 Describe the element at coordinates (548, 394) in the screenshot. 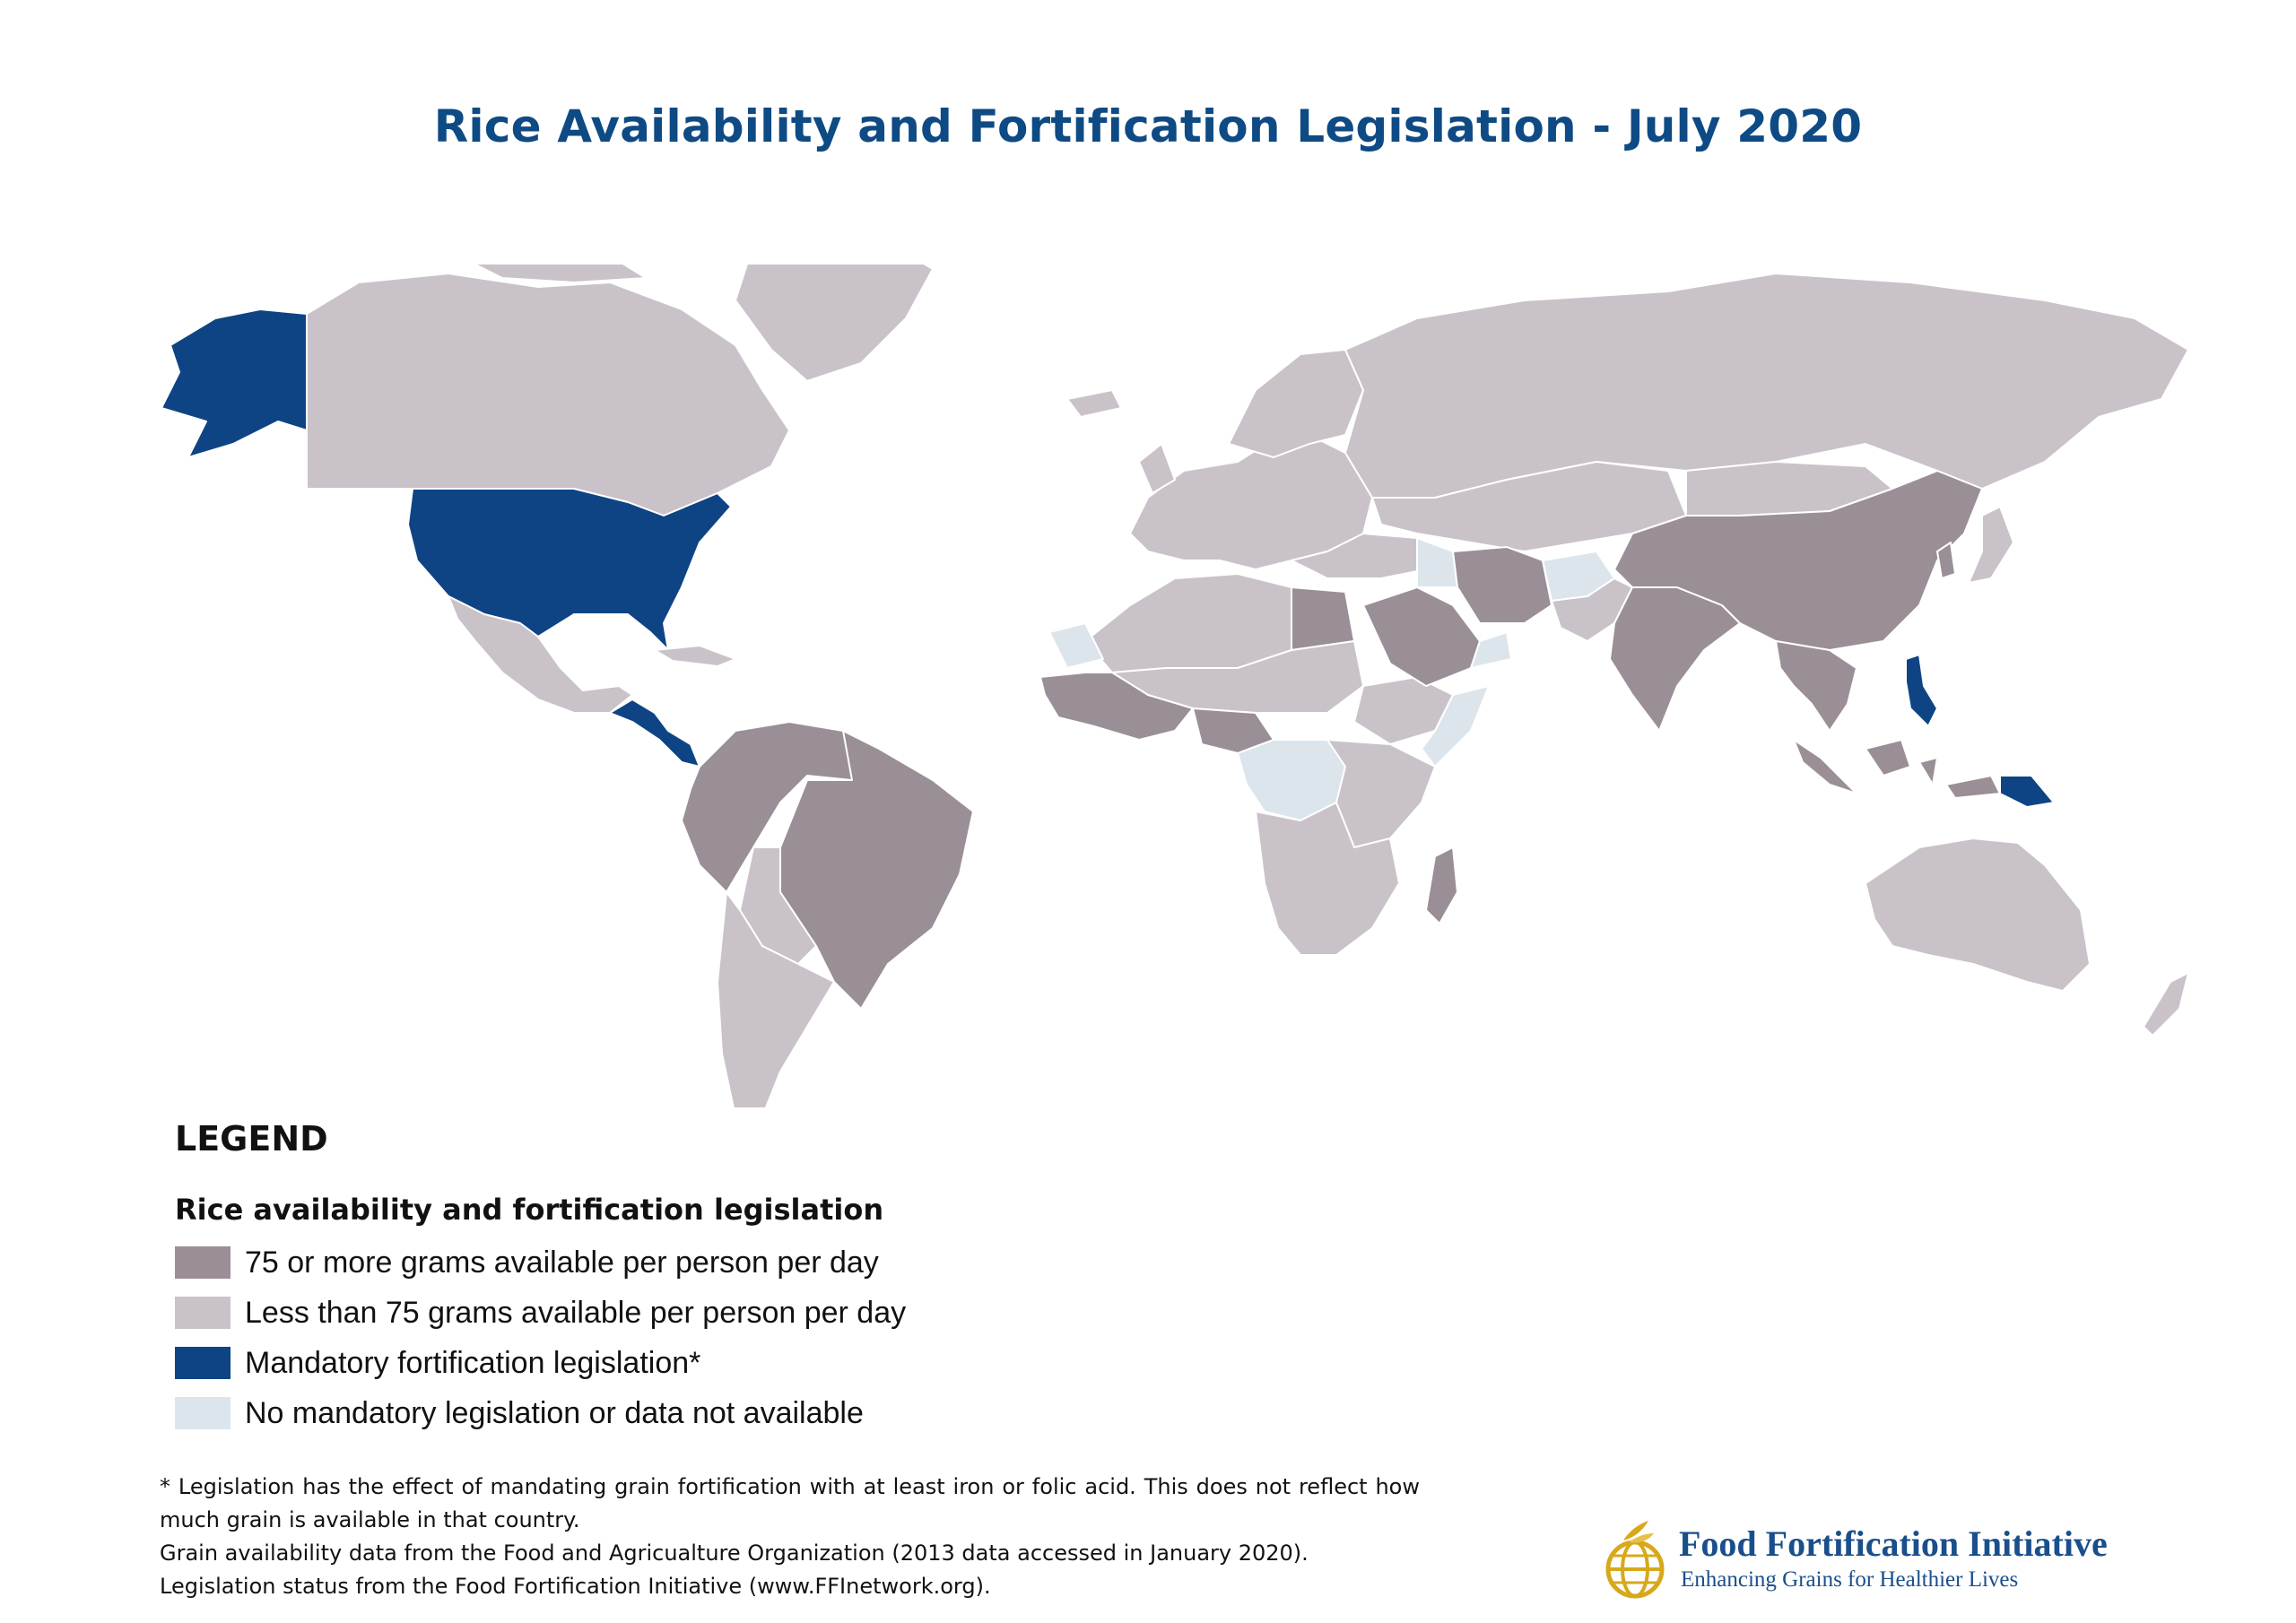

I see `region-canada` at that location.